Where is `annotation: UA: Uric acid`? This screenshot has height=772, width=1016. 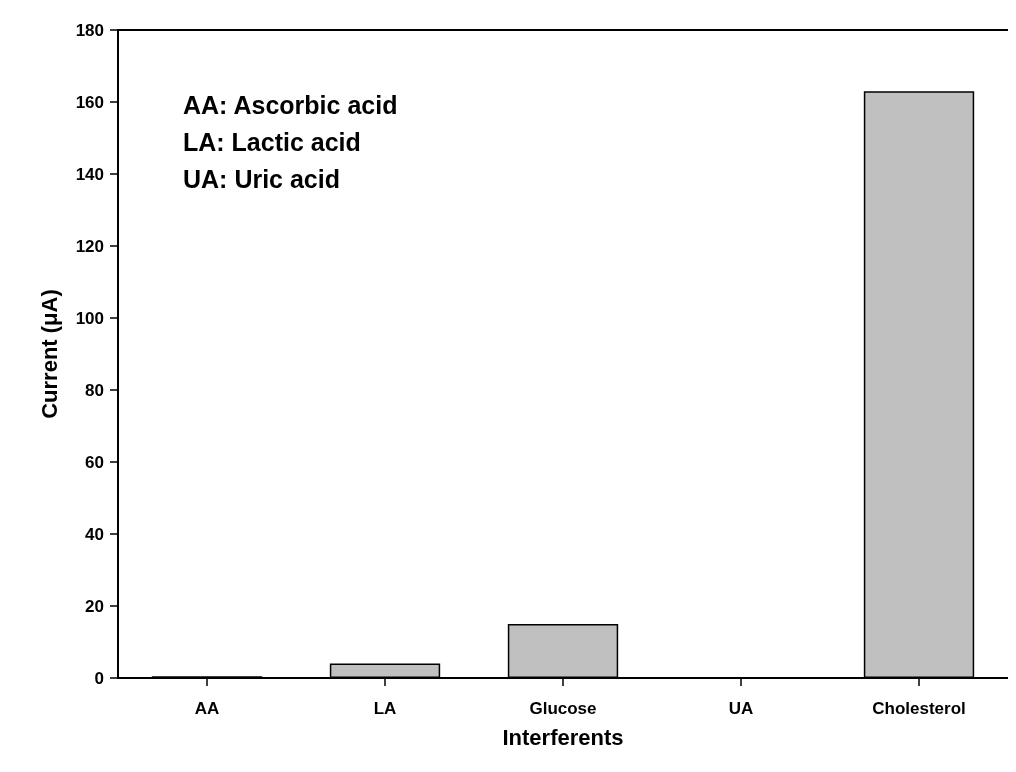
annotation: UA: Uric acid is located at coordinates (261, 178).